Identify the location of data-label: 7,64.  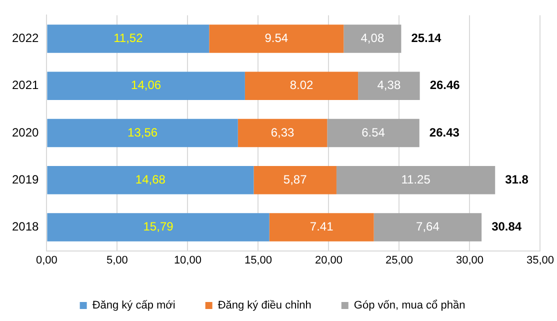
(428, 227).